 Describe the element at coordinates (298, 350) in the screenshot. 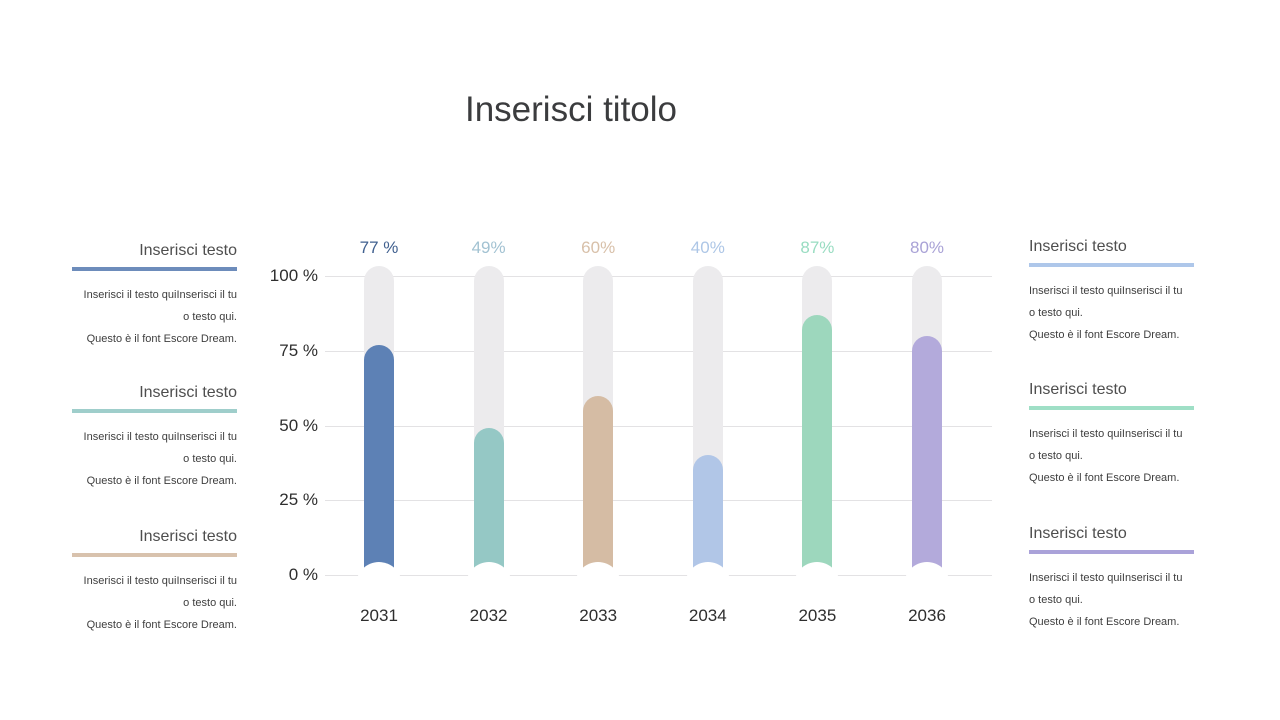

I see `y-axis-tick: 75 %` at that location.